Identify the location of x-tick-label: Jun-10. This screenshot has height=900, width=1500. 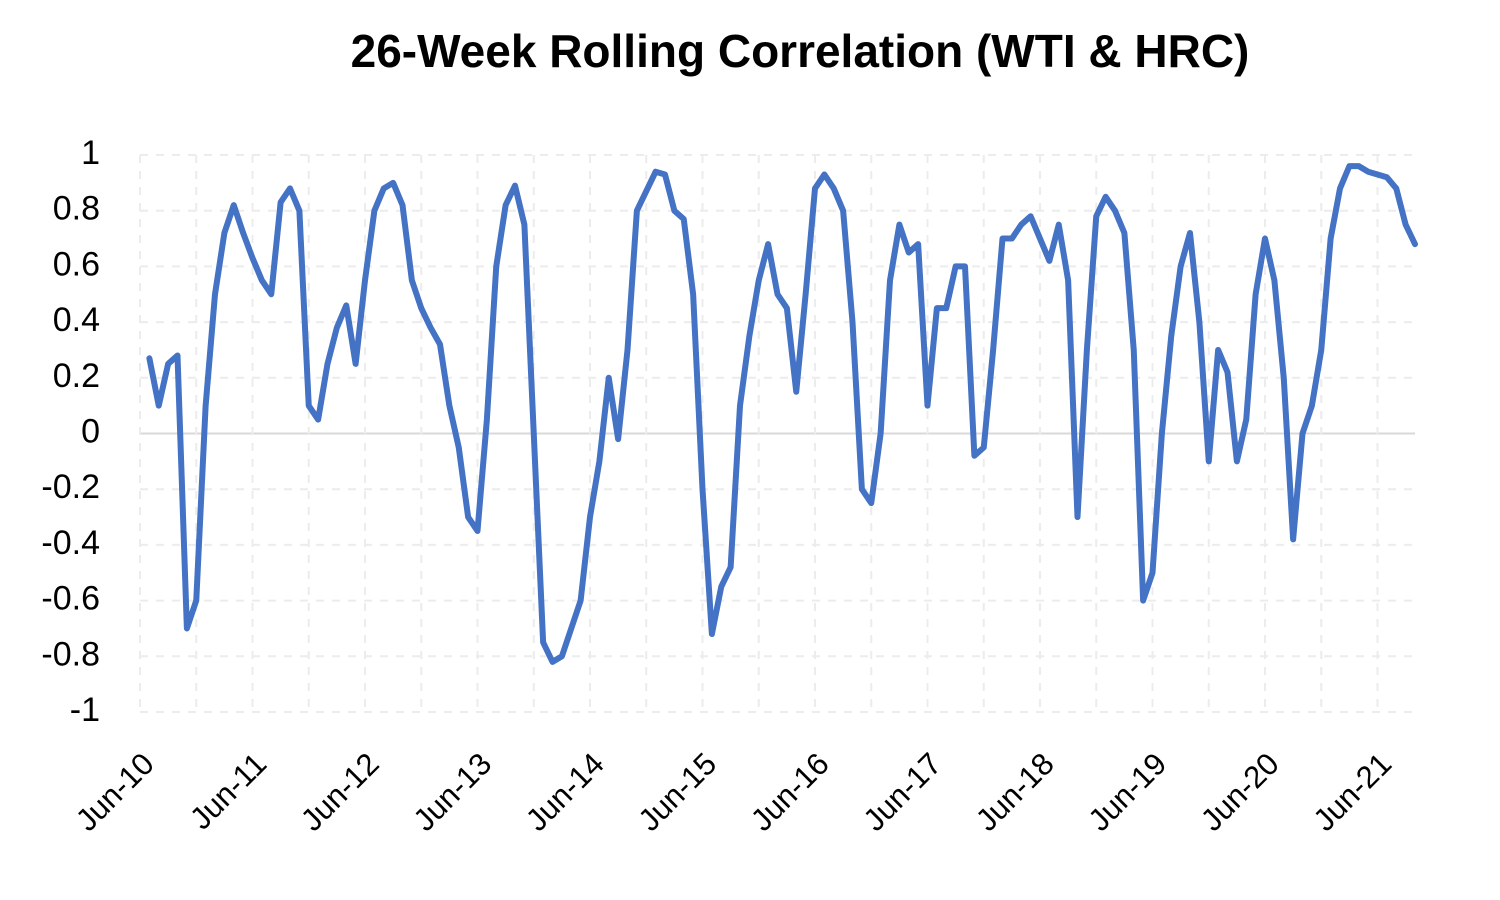
(115, 792).